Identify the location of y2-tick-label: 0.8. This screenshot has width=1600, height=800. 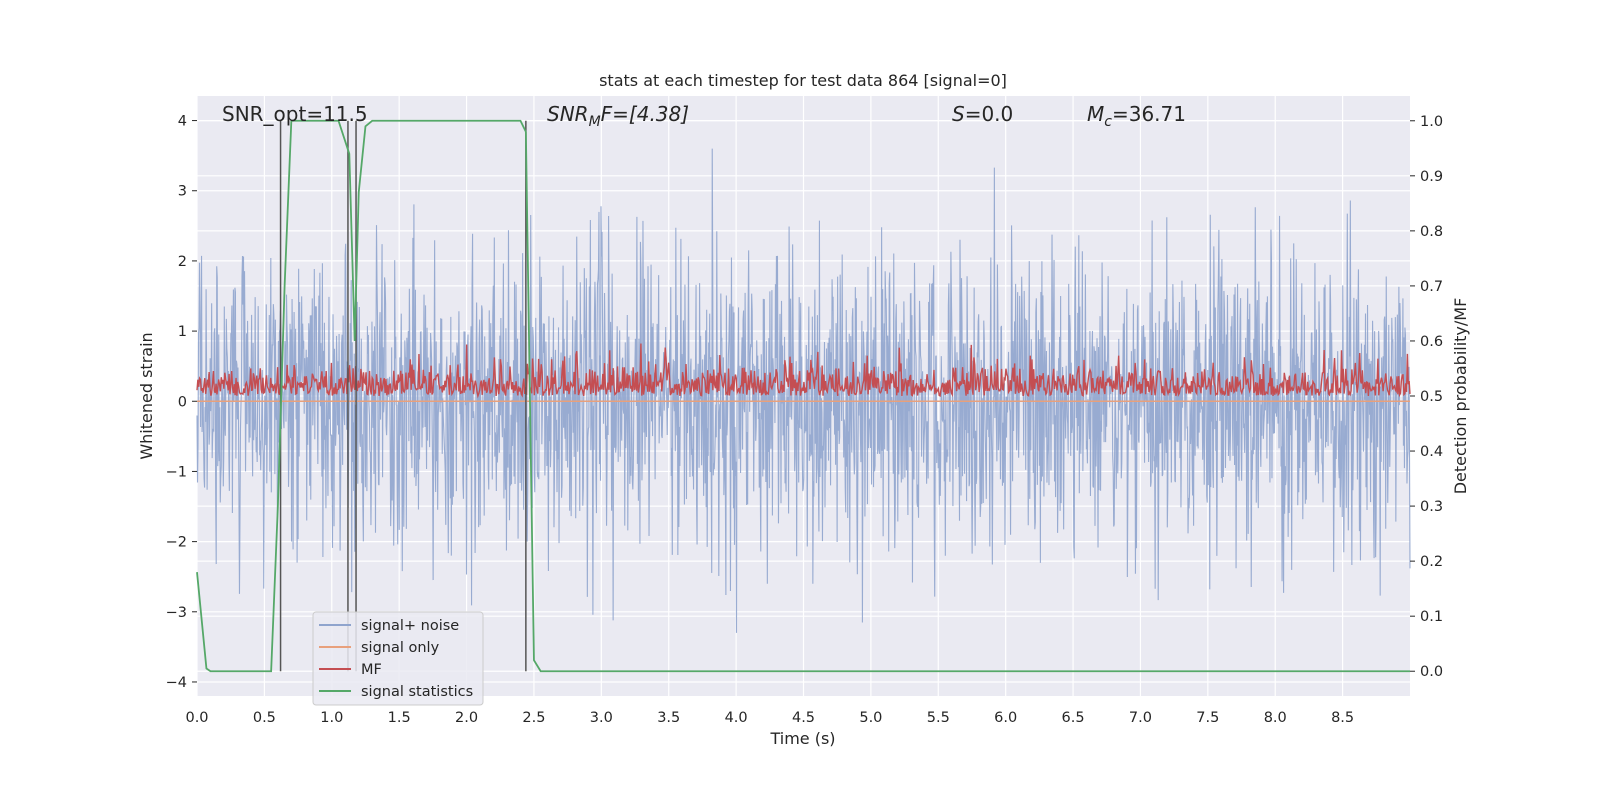
(1431, 232).